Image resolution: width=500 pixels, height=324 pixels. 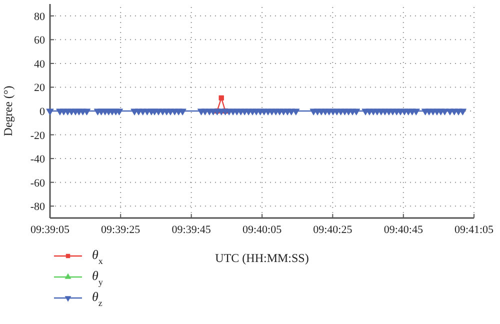 I want to click on legend-label: θ$_{x}$, so click(x=98, y=256).